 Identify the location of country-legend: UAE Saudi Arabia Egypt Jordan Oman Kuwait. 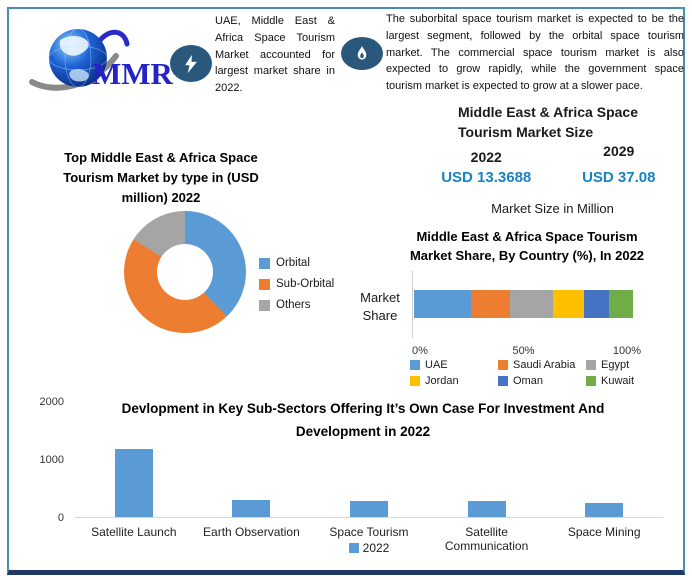
(540, 373).